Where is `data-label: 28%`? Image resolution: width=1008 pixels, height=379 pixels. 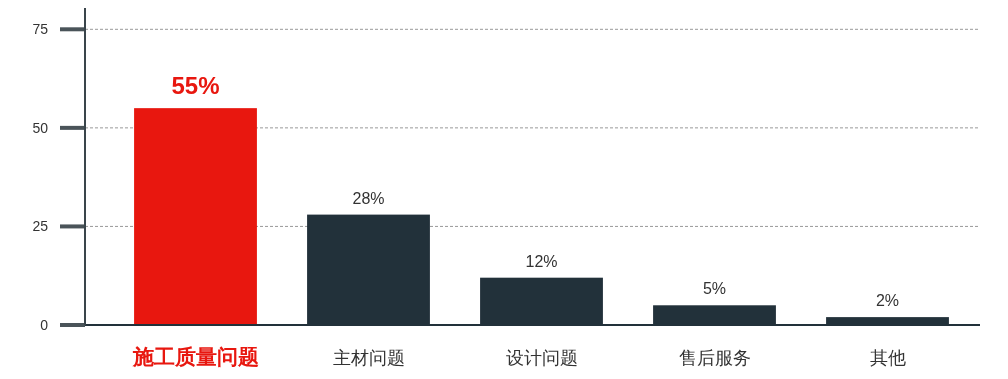 data-label: 28% is located at coordinates (368, 198).